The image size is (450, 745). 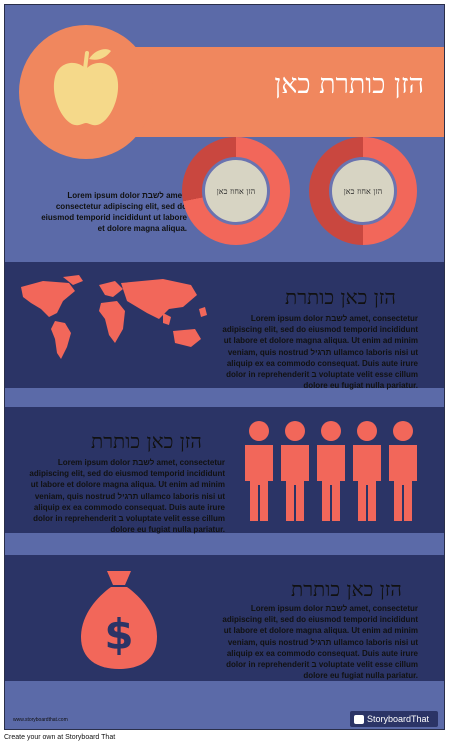 What do you see at coordinates (60, 737) in the screenshot?
I see `caption-link: Create your own at Storyboard That` at bounding box center [60, 737].